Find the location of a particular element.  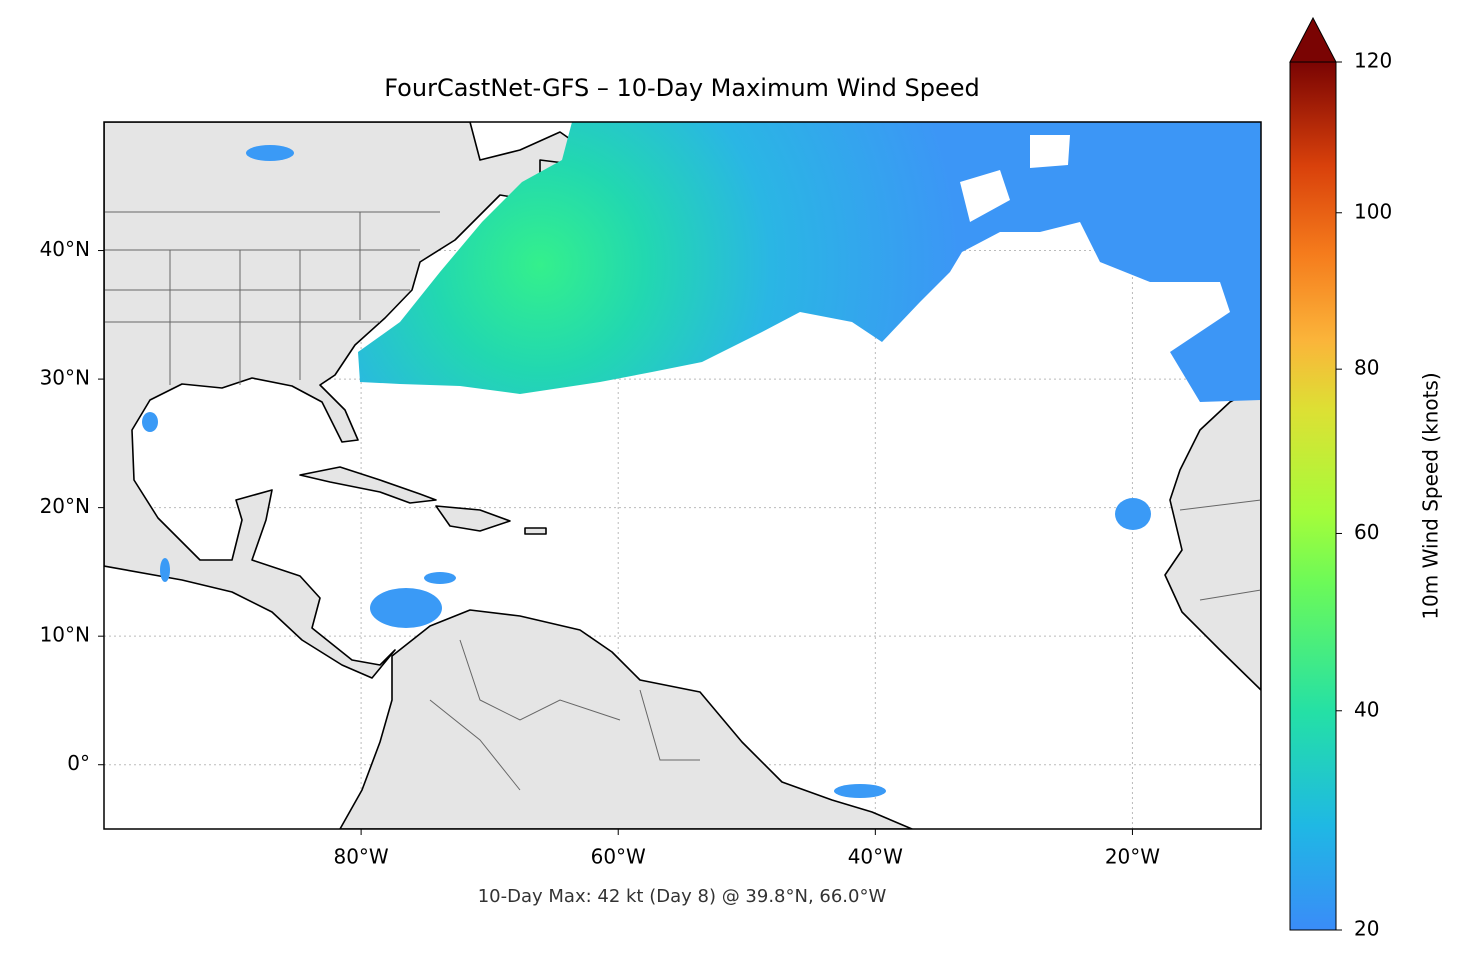

y-tick-label: 10°N is located at coordinates (65, 635).